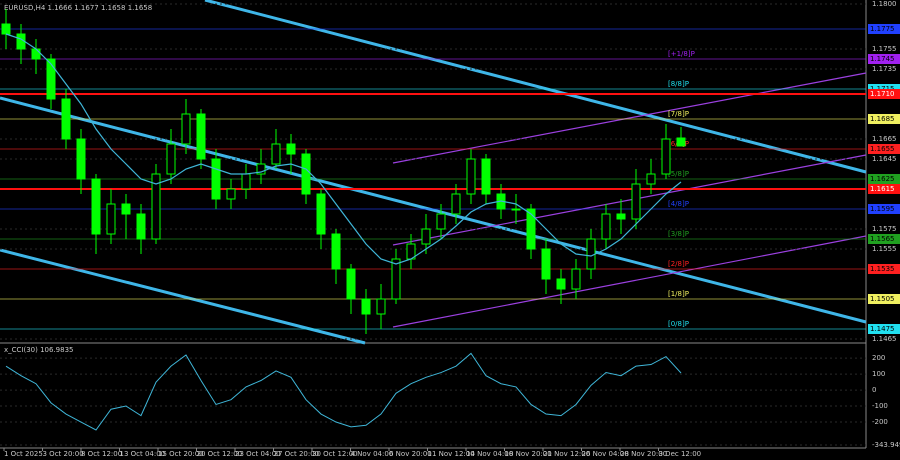 The height and width of the screenshot is (460, 900). What do you see at coordinates (643, 454) in the screenshot?
I see `x-tick-label: 28 Nov 20:00` at bounding box center [643, 454].